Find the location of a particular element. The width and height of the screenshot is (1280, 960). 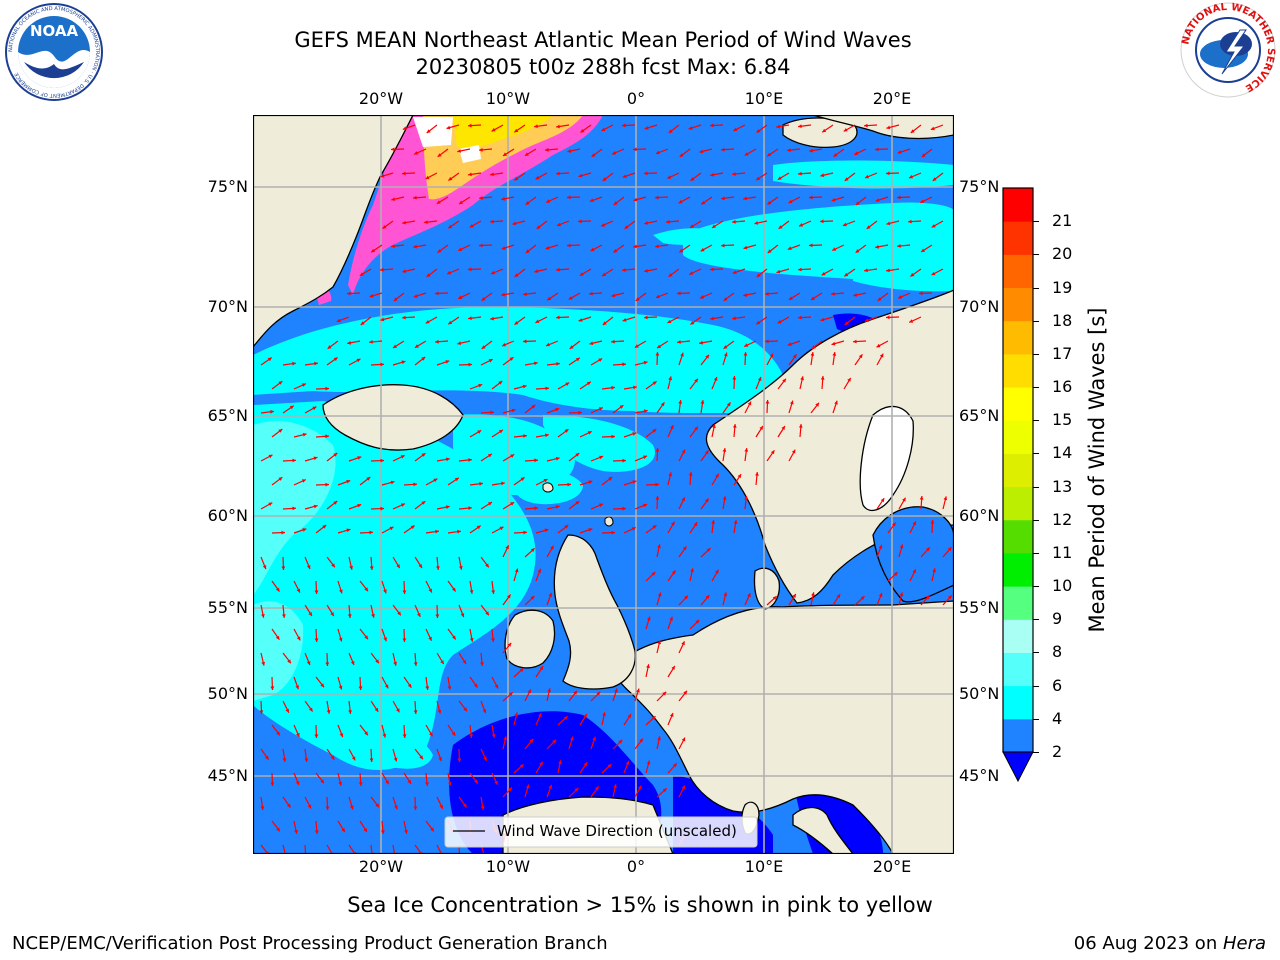

lat-tick-right-55n: 55°N is located at coordinates (979, 607).